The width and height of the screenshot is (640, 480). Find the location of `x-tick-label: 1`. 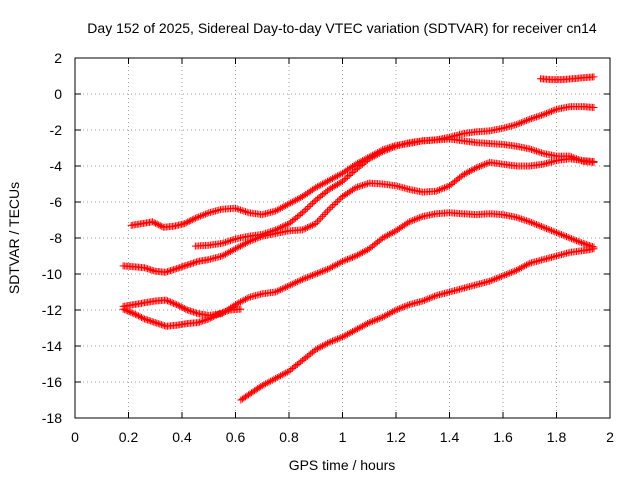

x-tick-label: 1 is located at coordinates (343, 437).